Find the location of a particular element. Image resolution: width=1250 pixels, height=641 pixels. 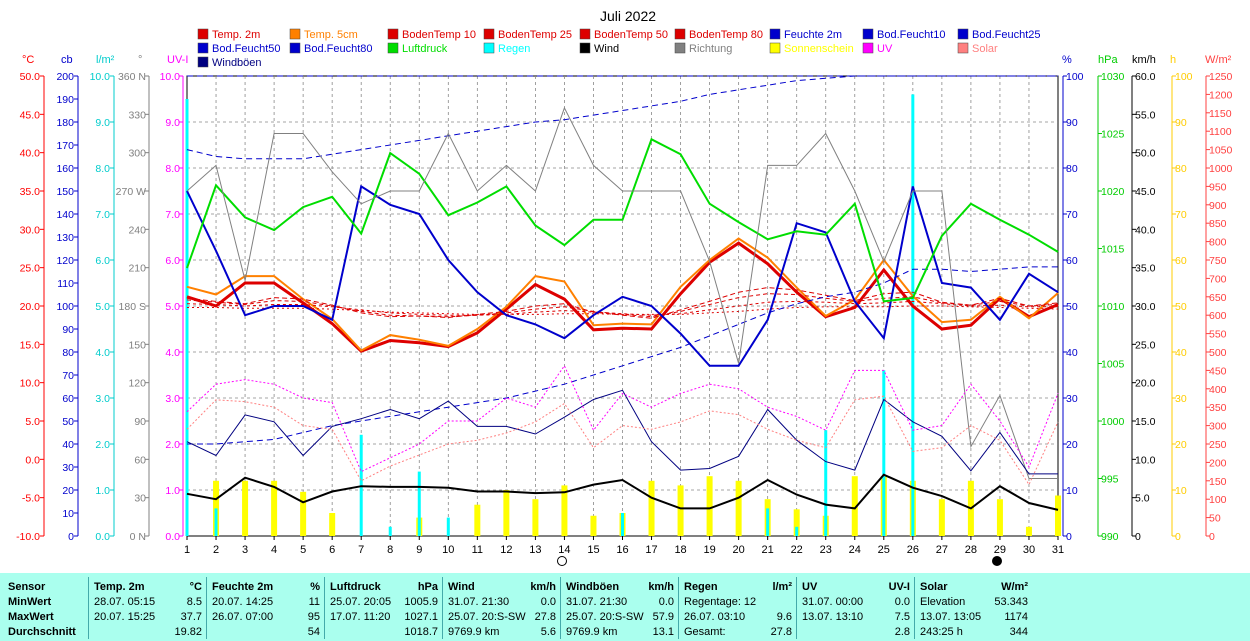

axis-tick-label: 50 is located at coordinates (1072, 307).